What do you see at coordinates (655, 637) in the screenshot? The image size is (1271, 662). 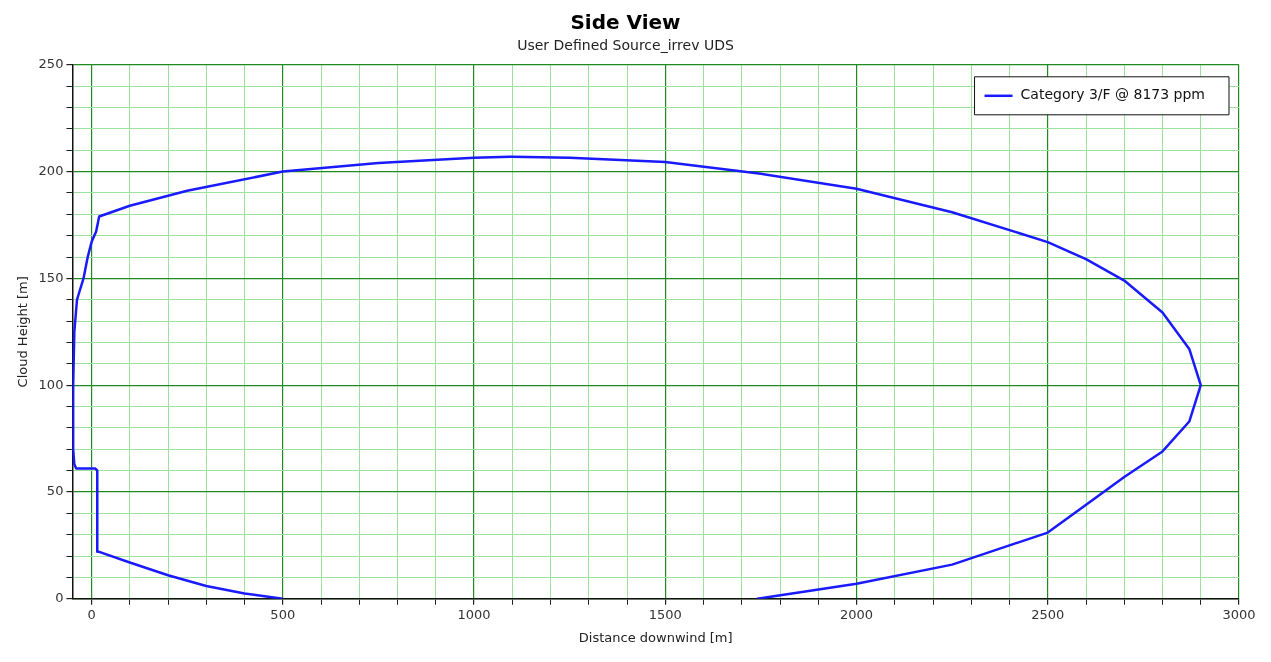 I see `x-axis-title: Distance downwind [m]` at bounding box center [655, 637].